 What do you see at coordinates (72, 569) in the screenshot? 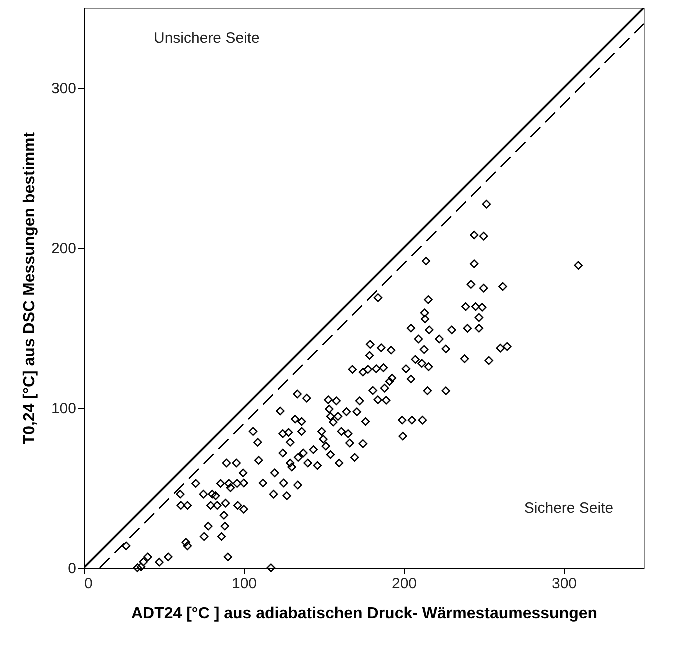
I see `y-tick-label: 0` at bounding box center [72, 569].